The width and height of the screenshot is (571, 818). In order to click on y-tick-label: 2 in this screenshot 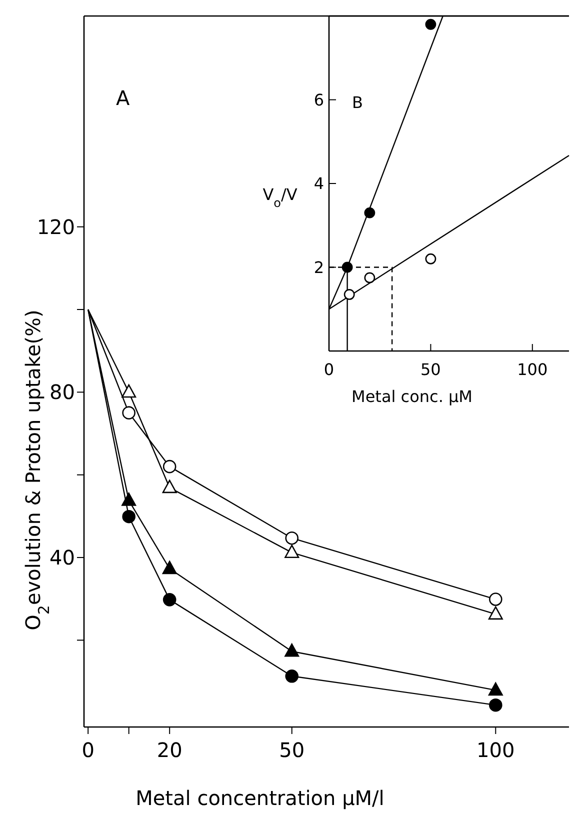, I will do `click(319, 267)`.